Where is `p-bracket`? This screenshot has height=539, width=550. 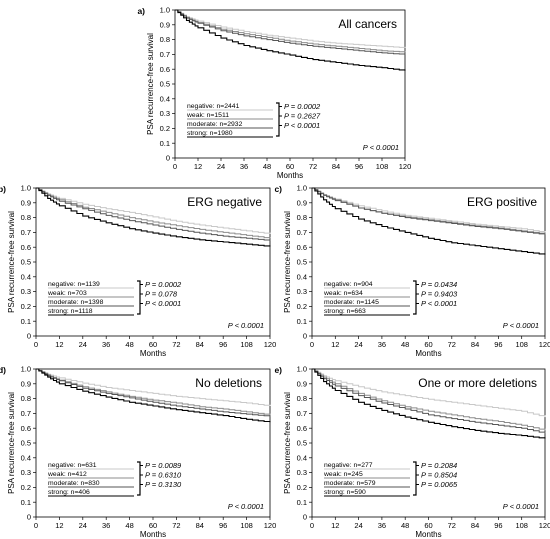
p-bracket is located at coordinates (139, 478).